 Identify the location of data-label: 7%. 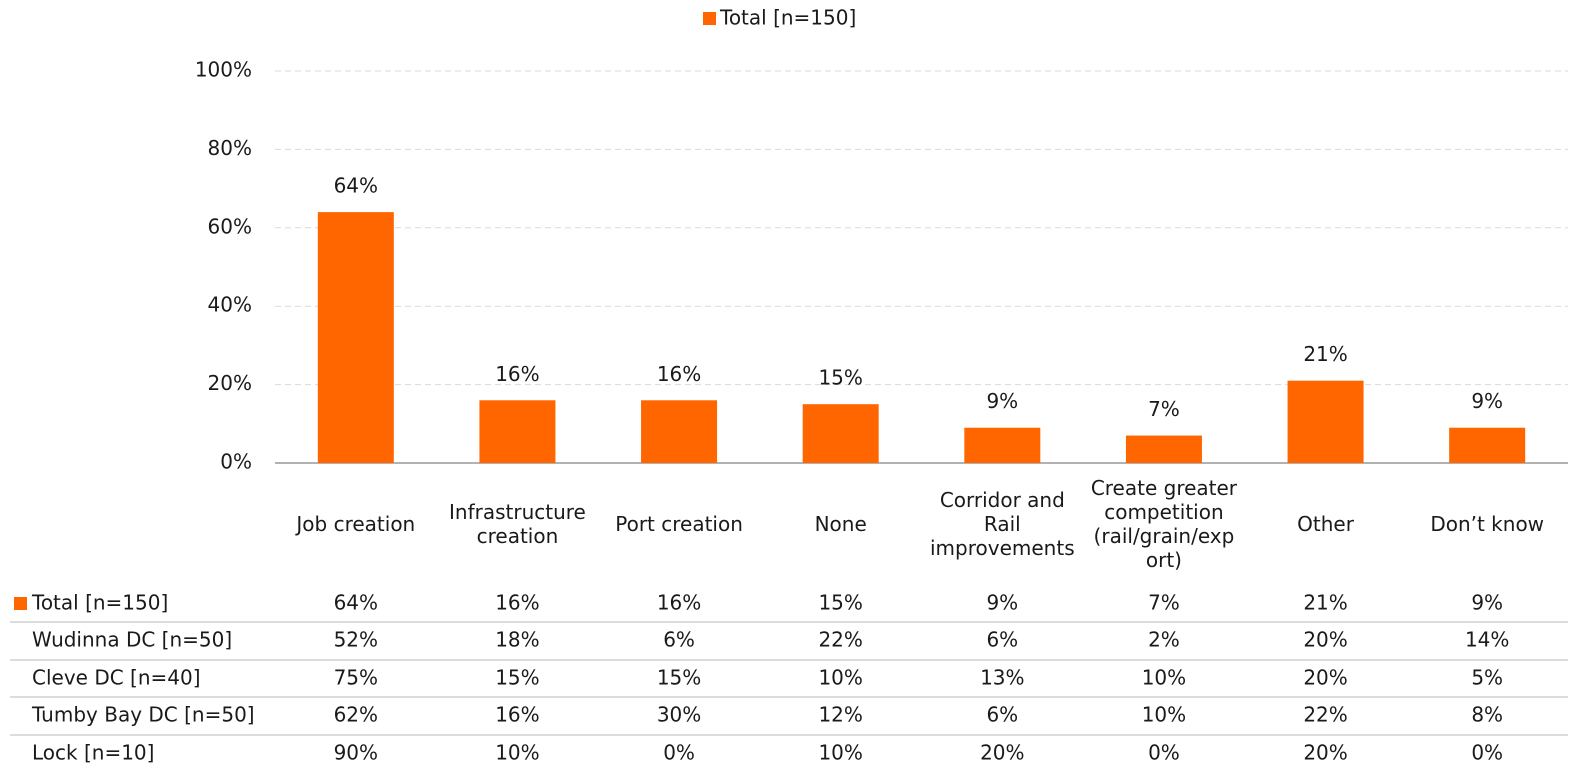
(1164, 409).